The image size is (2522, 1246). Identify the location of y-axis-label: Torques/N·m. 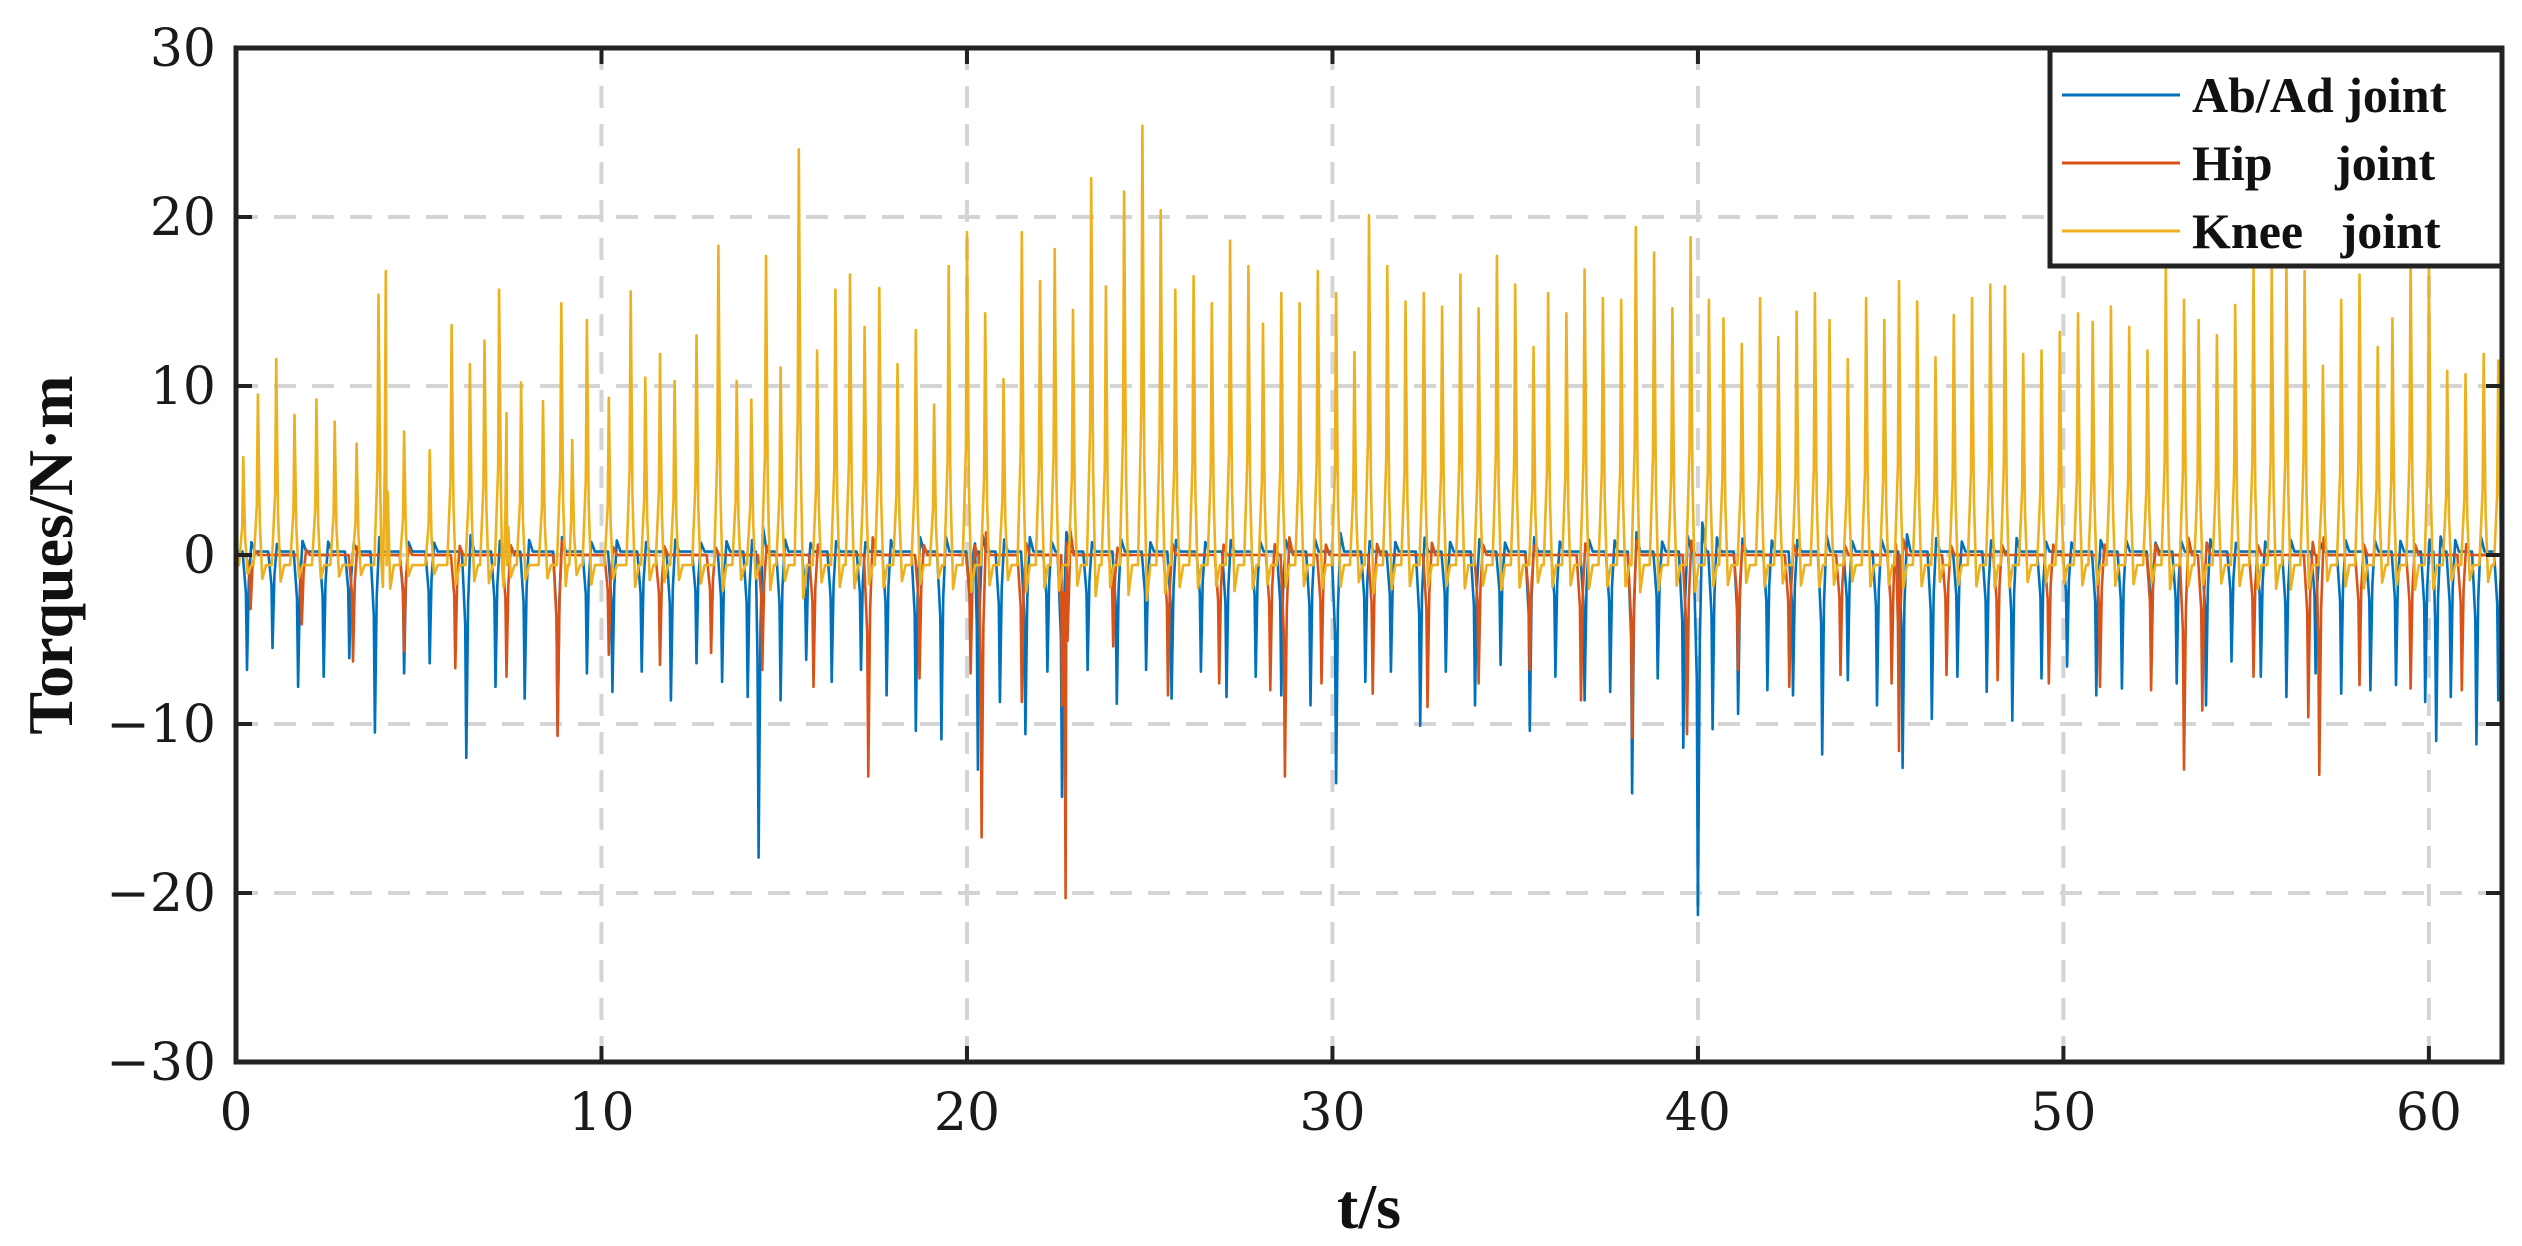
(50, 554).